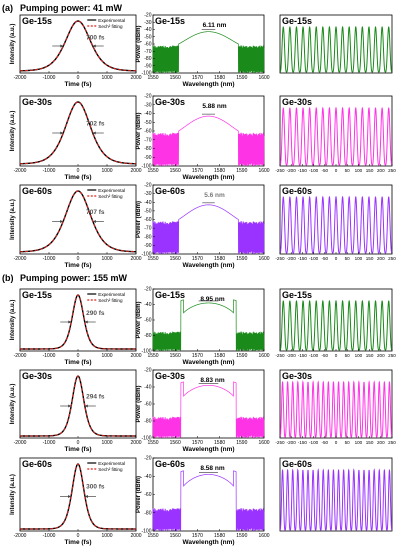  I want to click on legend-label-experimental: Experimental, so click(111, 463).